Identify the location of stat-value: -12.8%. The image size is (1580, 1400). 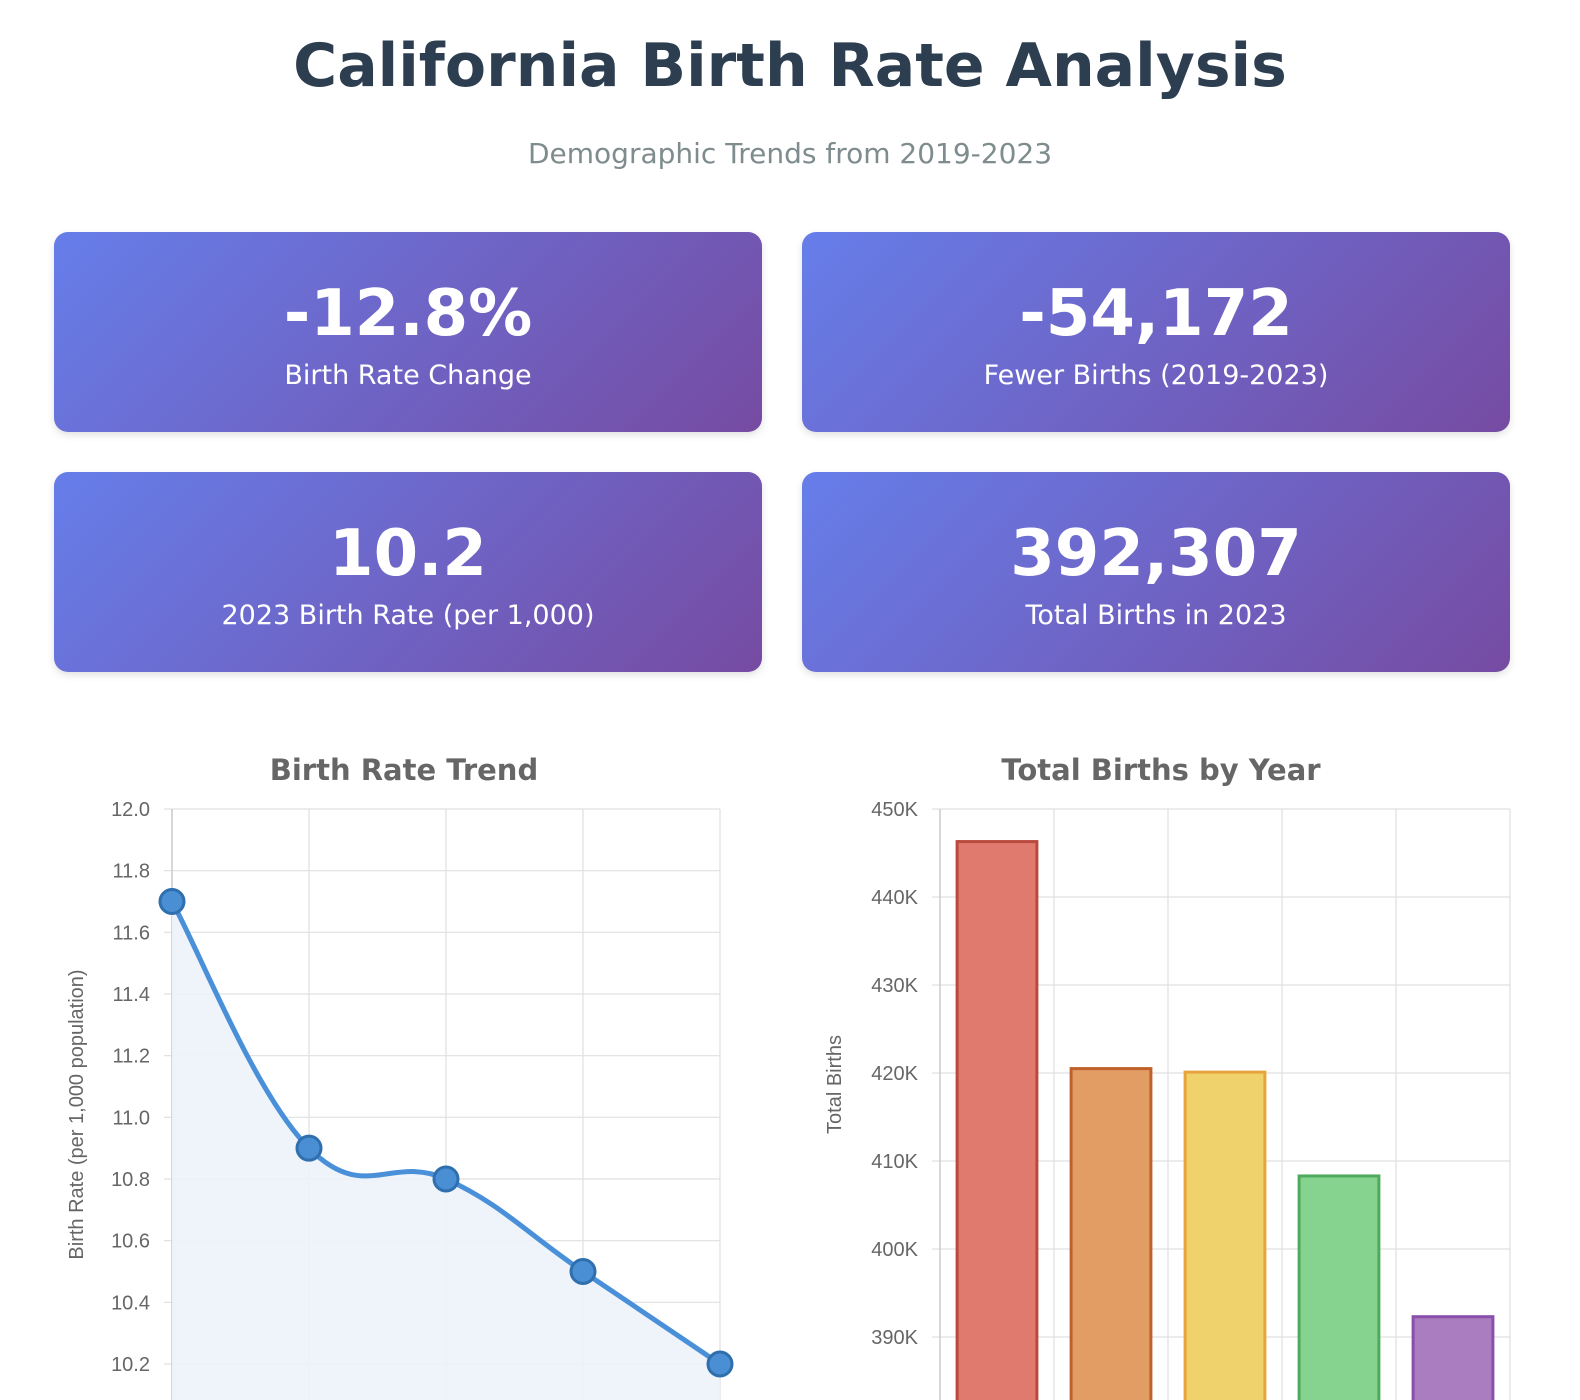
(408, 314).